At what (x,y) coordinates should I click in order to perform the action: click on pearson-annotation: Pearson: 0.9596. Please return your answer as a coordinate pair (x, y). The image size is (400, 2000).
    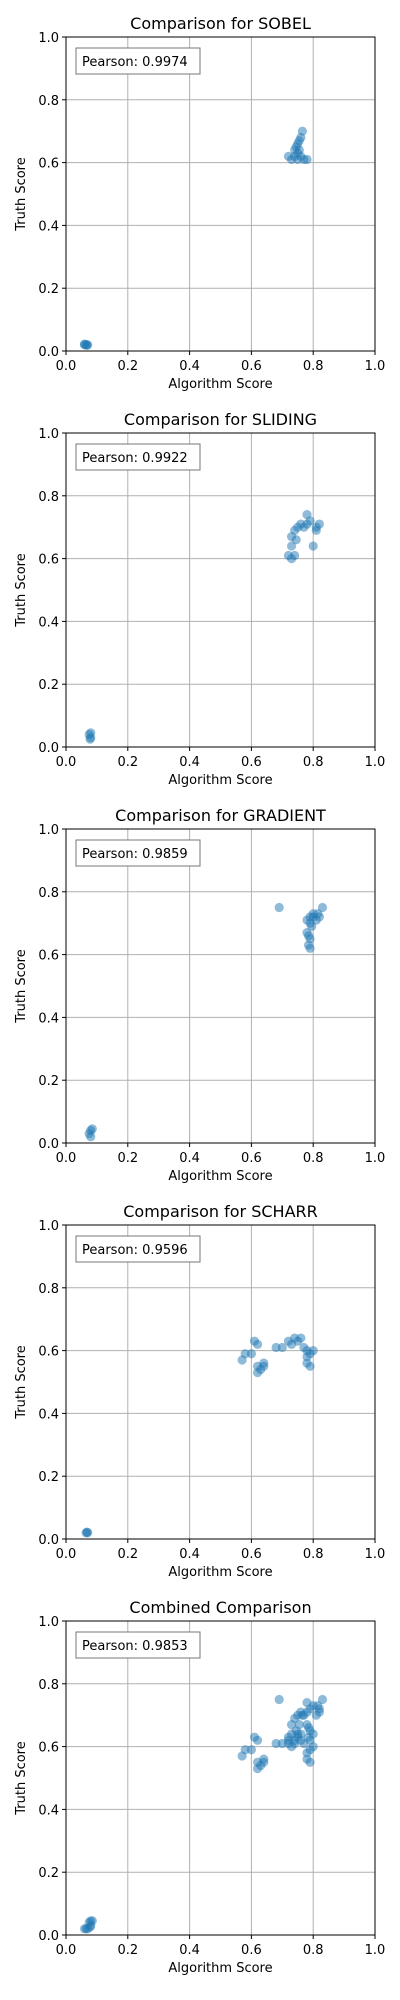
    Looking at the image, I should click on (135, 1250).